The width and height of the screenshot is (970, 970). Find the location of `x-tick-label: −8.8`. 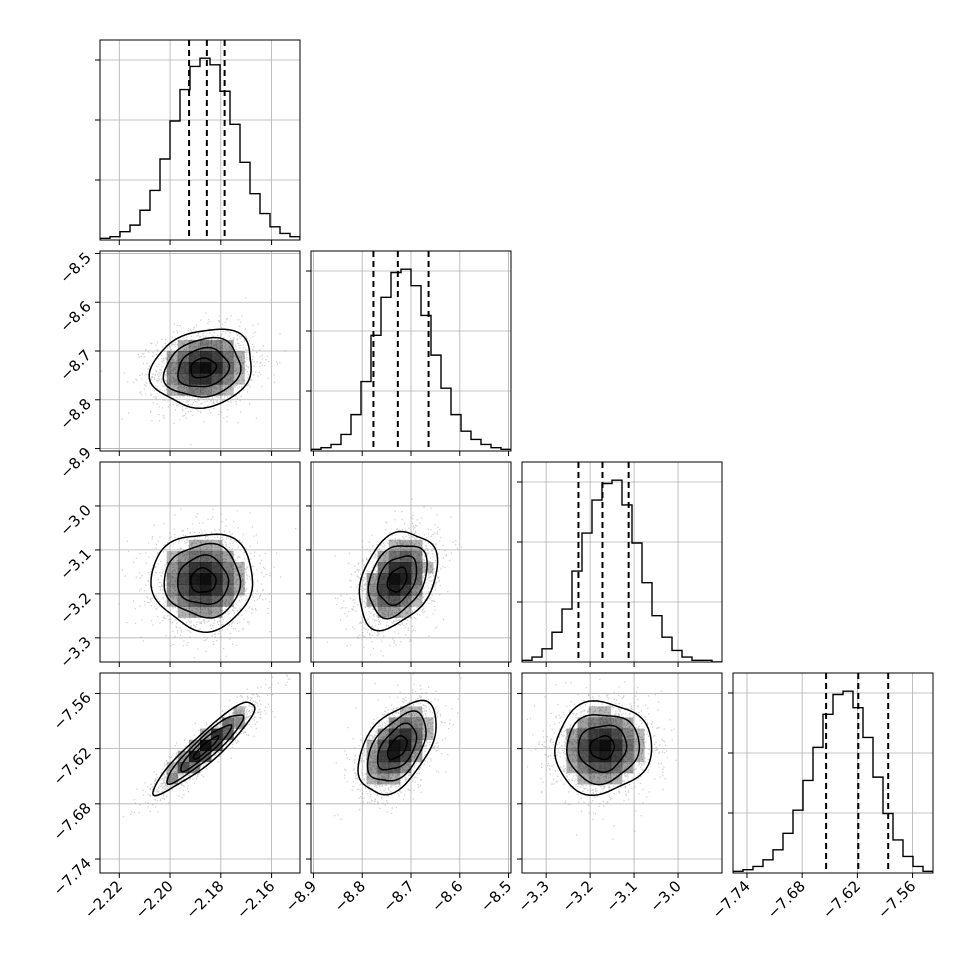

x-tick-label: −8.8 is located at coordinates (350, 896).